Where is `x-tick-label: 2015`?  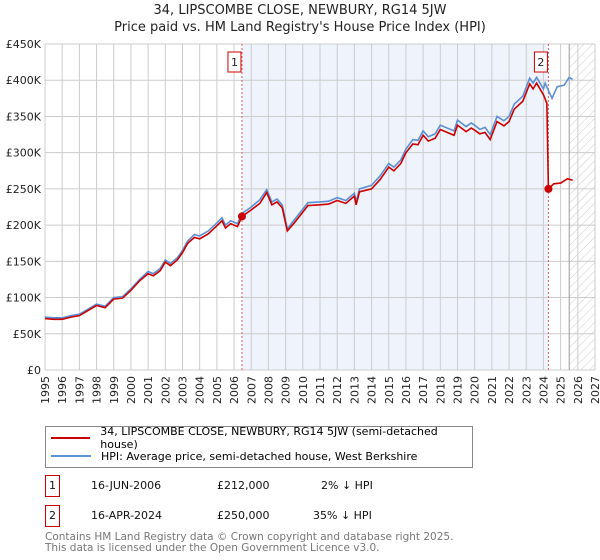 x-tick-label: 2015 is located at coordinates (389, 390).